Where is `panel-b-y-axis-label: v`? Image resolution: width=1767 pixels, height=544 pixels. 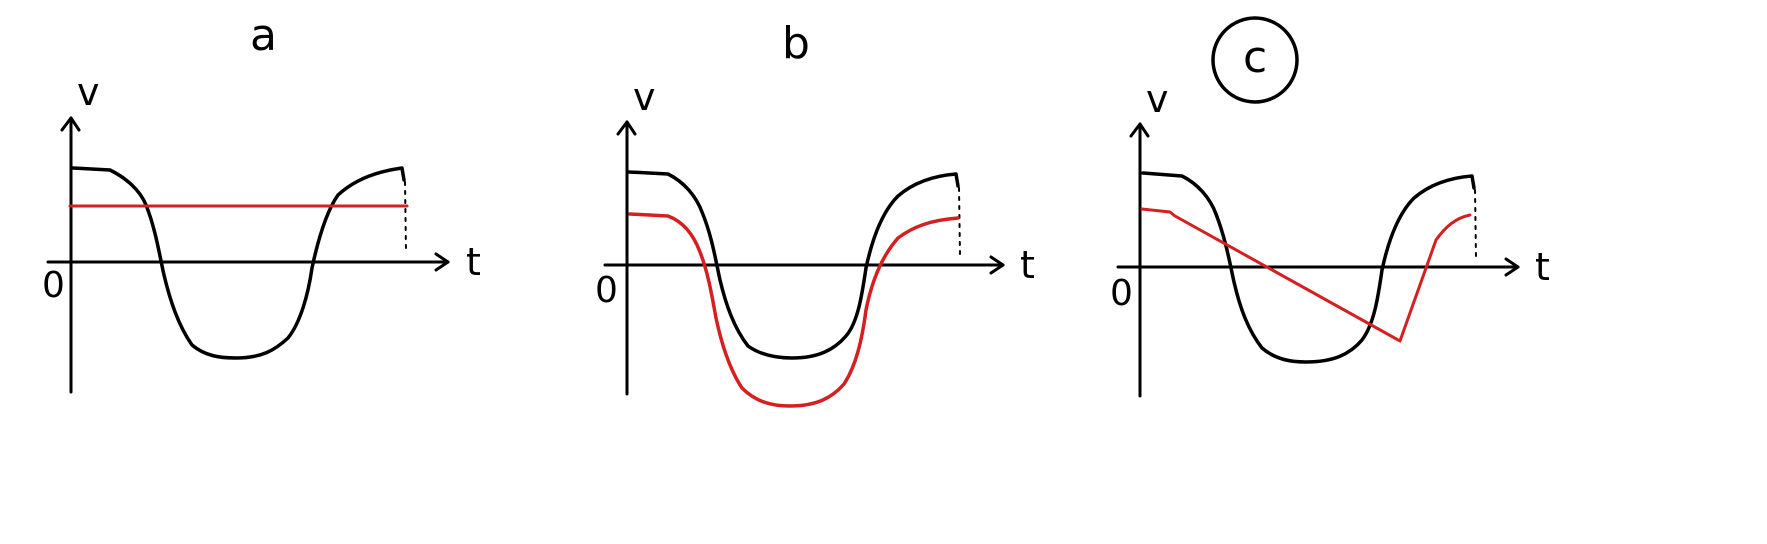
panel-b-y-axis-label: v is located at coordinates (644, 97).